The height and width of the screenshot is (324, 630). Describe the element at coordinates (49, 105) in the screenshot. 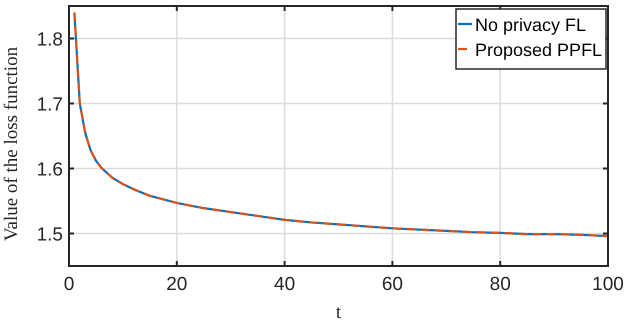

I see `y-tick-label: 1.7` at that location.